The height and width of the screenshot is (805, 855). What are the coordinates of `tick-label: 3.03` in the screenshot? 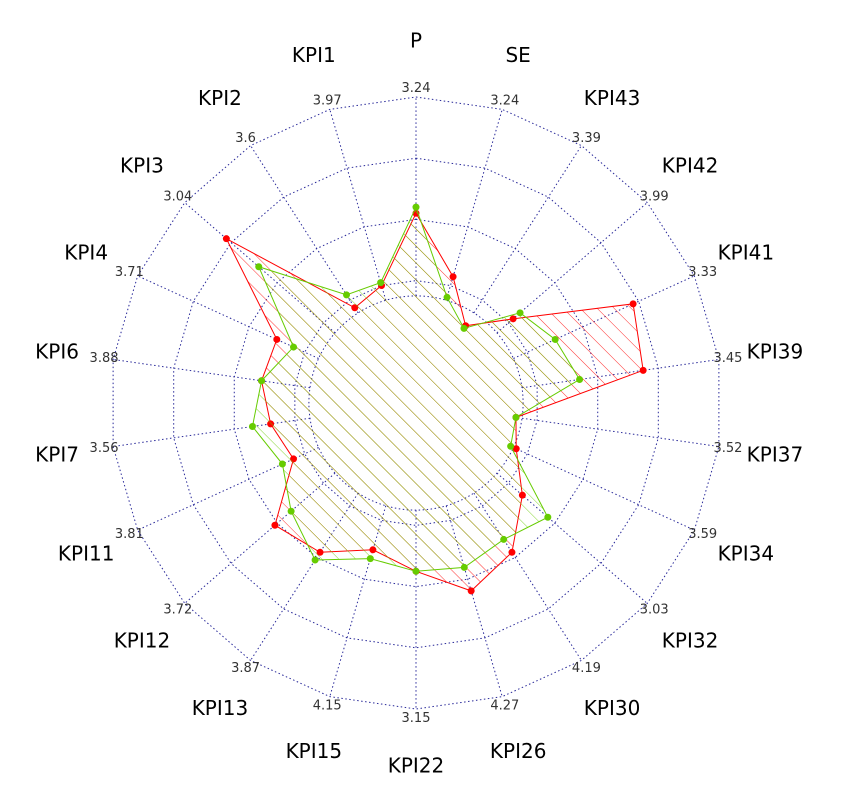 It's located at (654, 609).